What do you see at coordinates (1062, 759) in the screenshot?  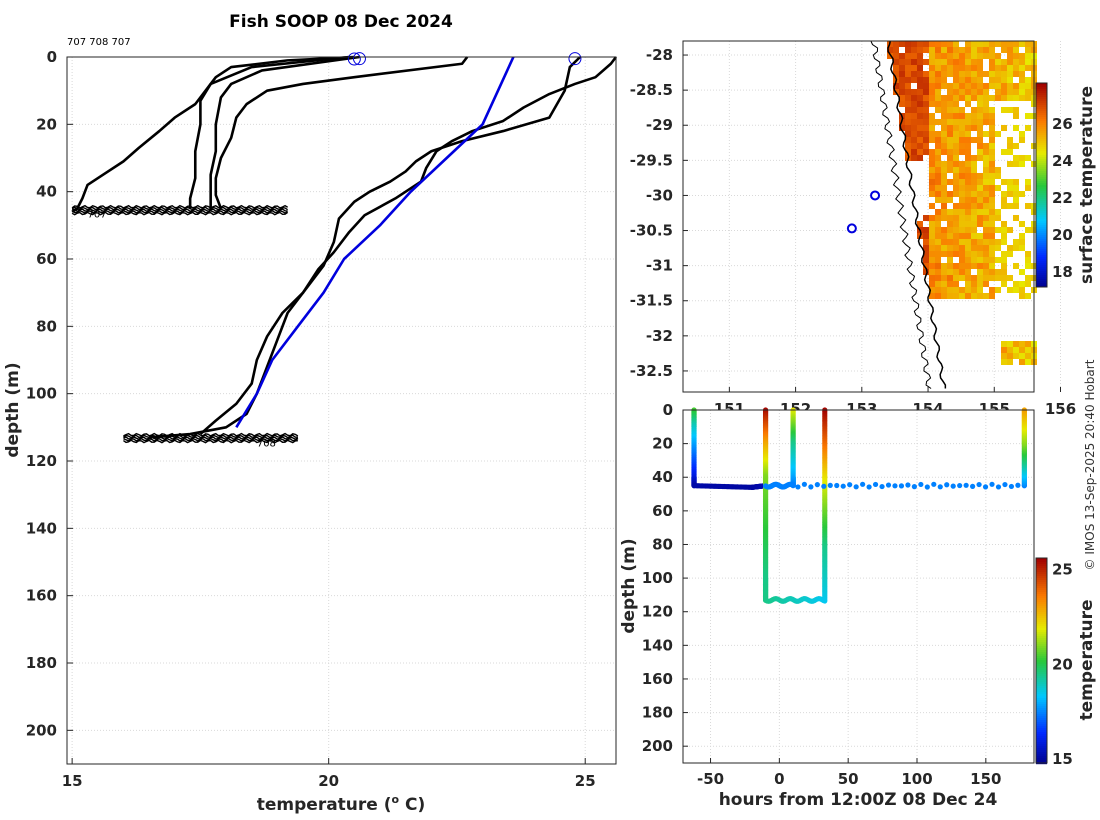 I see `td-colorbar-tick-label: 15` at bounding box center [1062, 759].